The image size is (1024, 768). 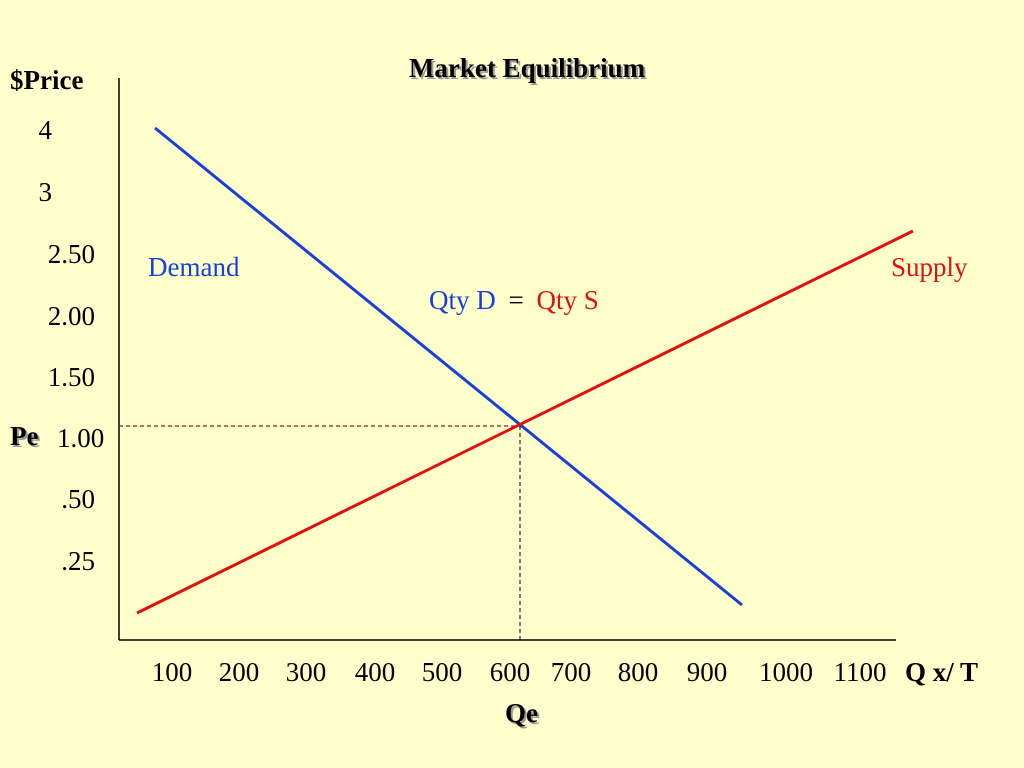 What do you see at coordinates (46, 80) in the screenshot?
I see `y-axis-label: $Price` at bounding box center [46, 80].